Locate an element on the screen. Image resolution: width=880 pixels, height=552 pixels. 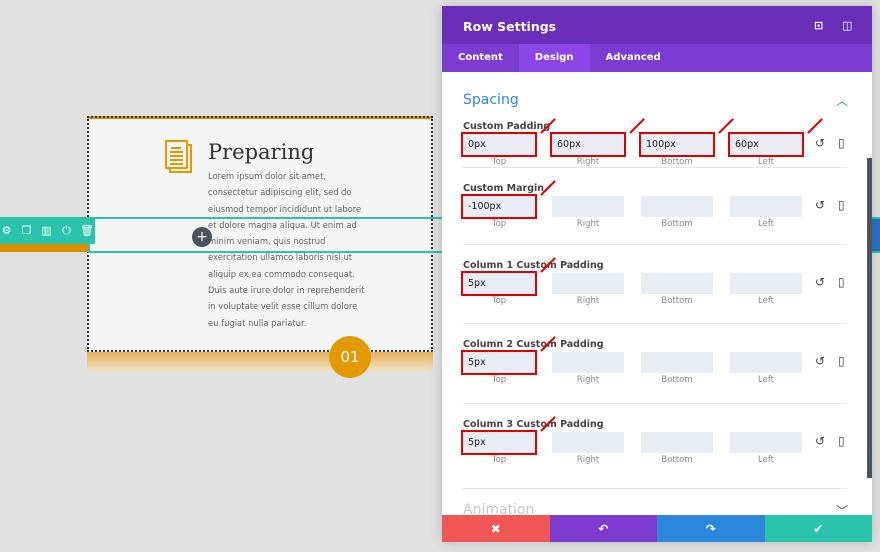
tab-content: Content is located at coordinates (480, 57).